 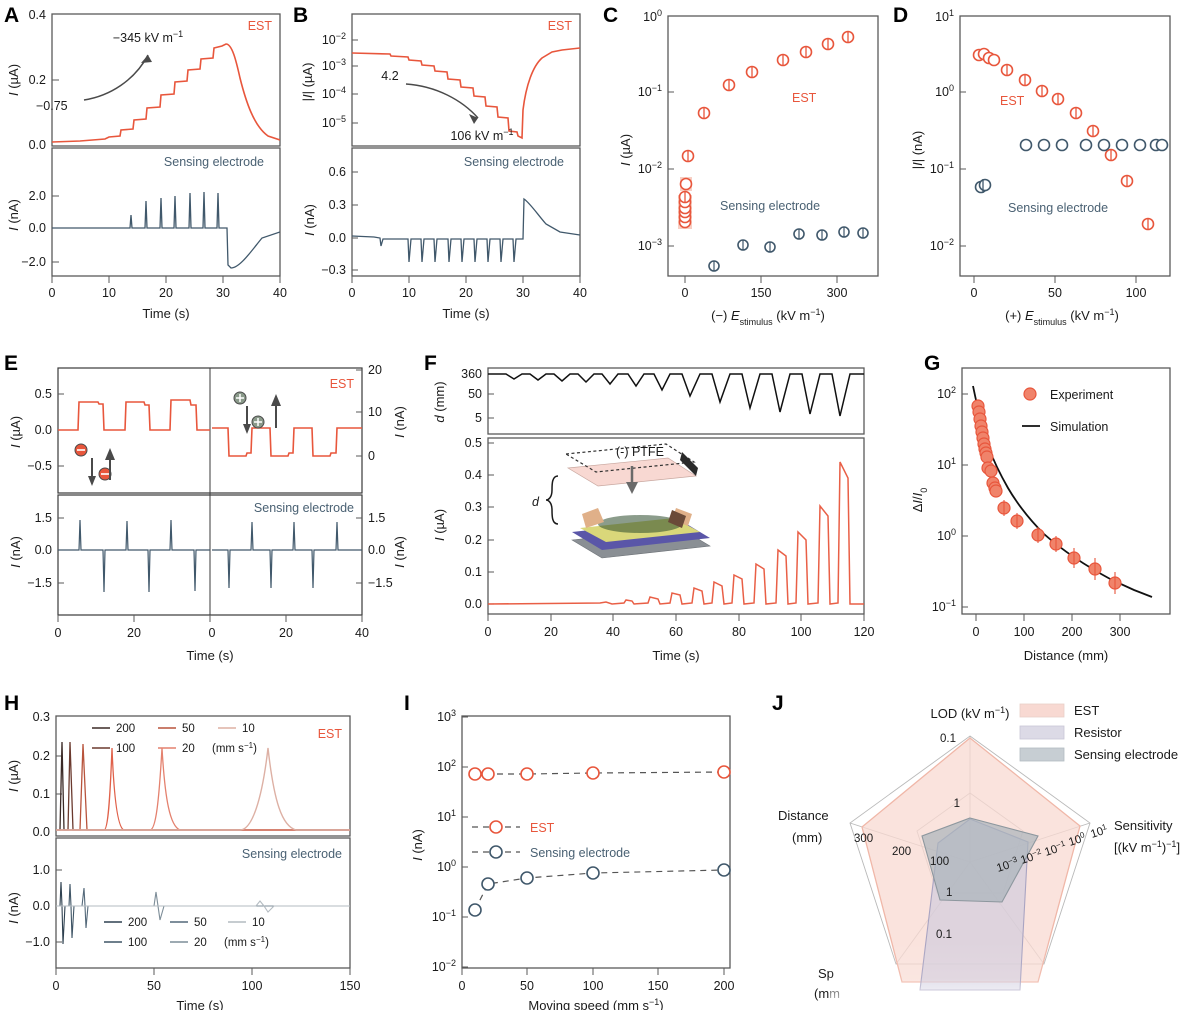 What do you see at coordinates (478, 418) in the screenshot?
I see `ytick: 5` at bounding box center [478, 418].